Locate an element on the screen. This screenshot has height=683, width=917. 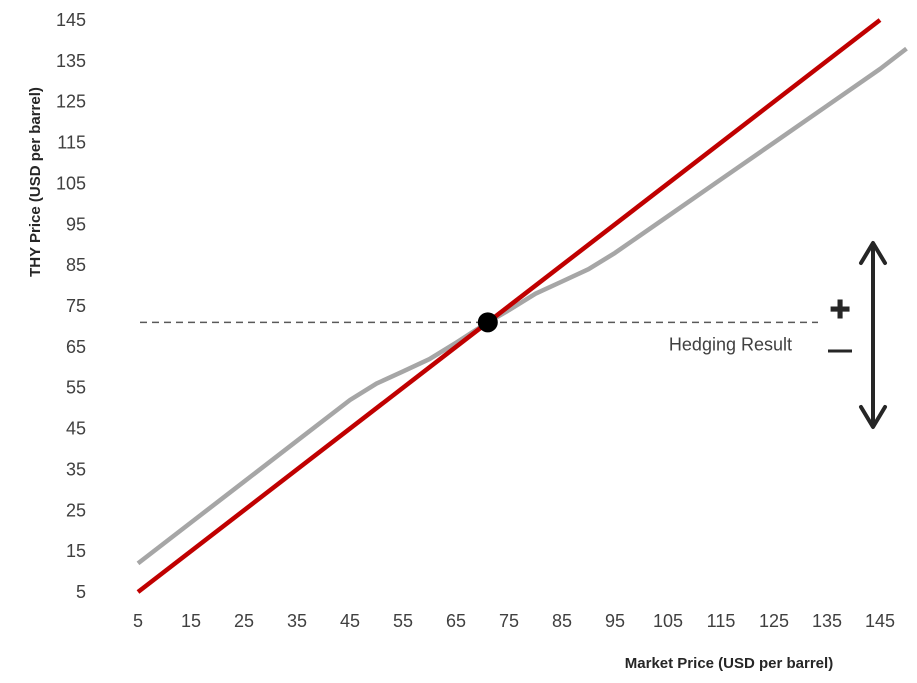
x-tick-label: 65 is located at coordinates (456, 621).